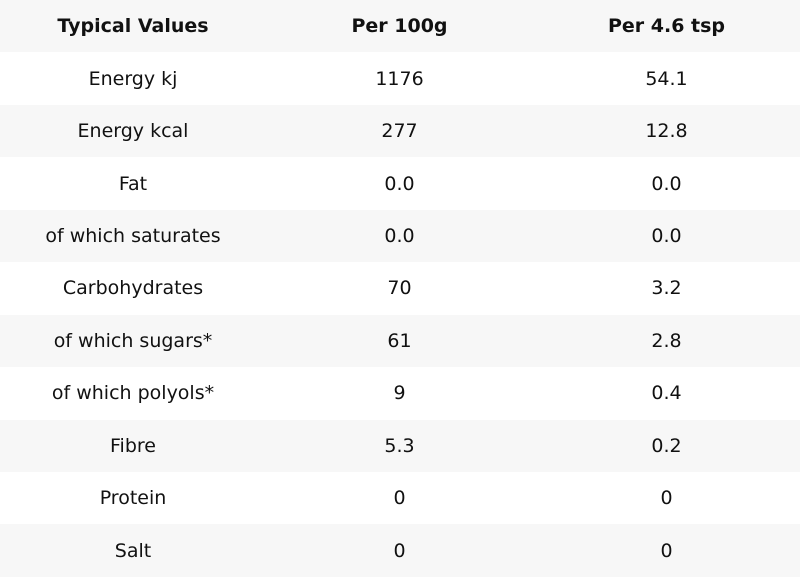  What do you see at coordinates (666, 288) in the screenshot?
I see `per-serving-cell: 3.2` at bounding box center [666, 288].